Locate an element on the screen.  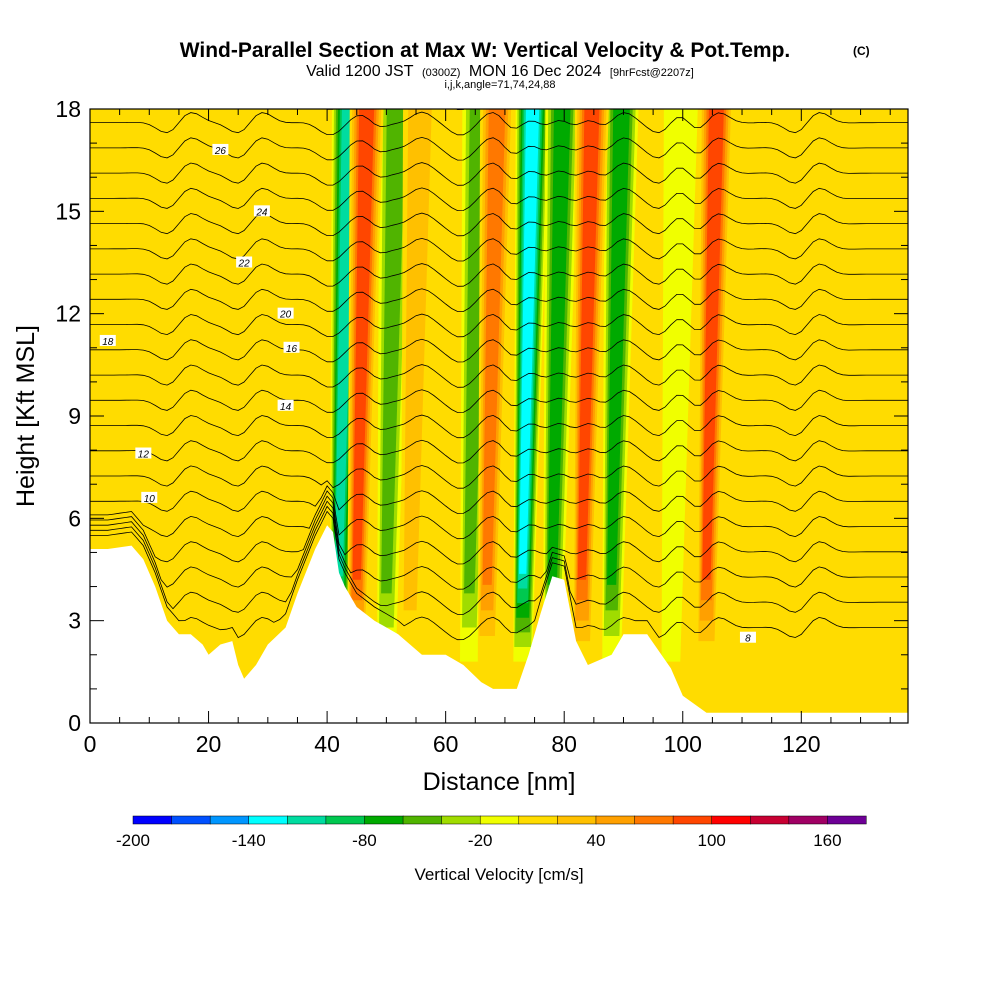
x-tick-label: 120 is located at coordinates (801, 744).